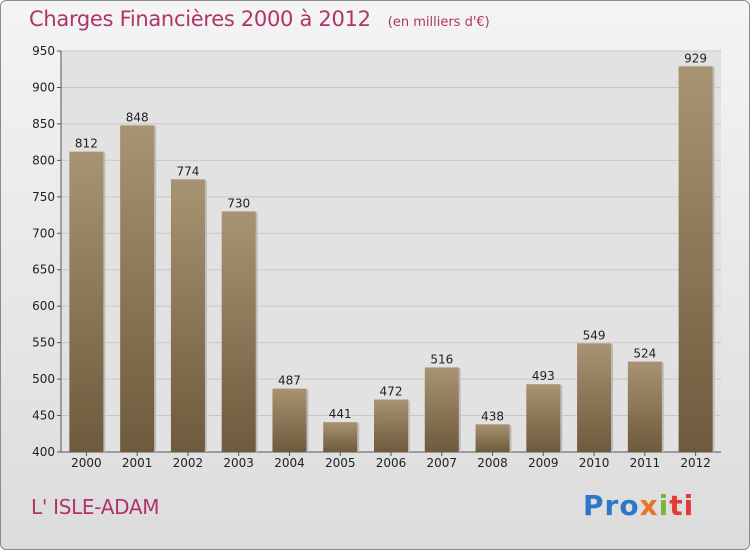  Describe the element at coordinates (43, 160) in the screenshot. I see `y-tick-label: 800` at that location.